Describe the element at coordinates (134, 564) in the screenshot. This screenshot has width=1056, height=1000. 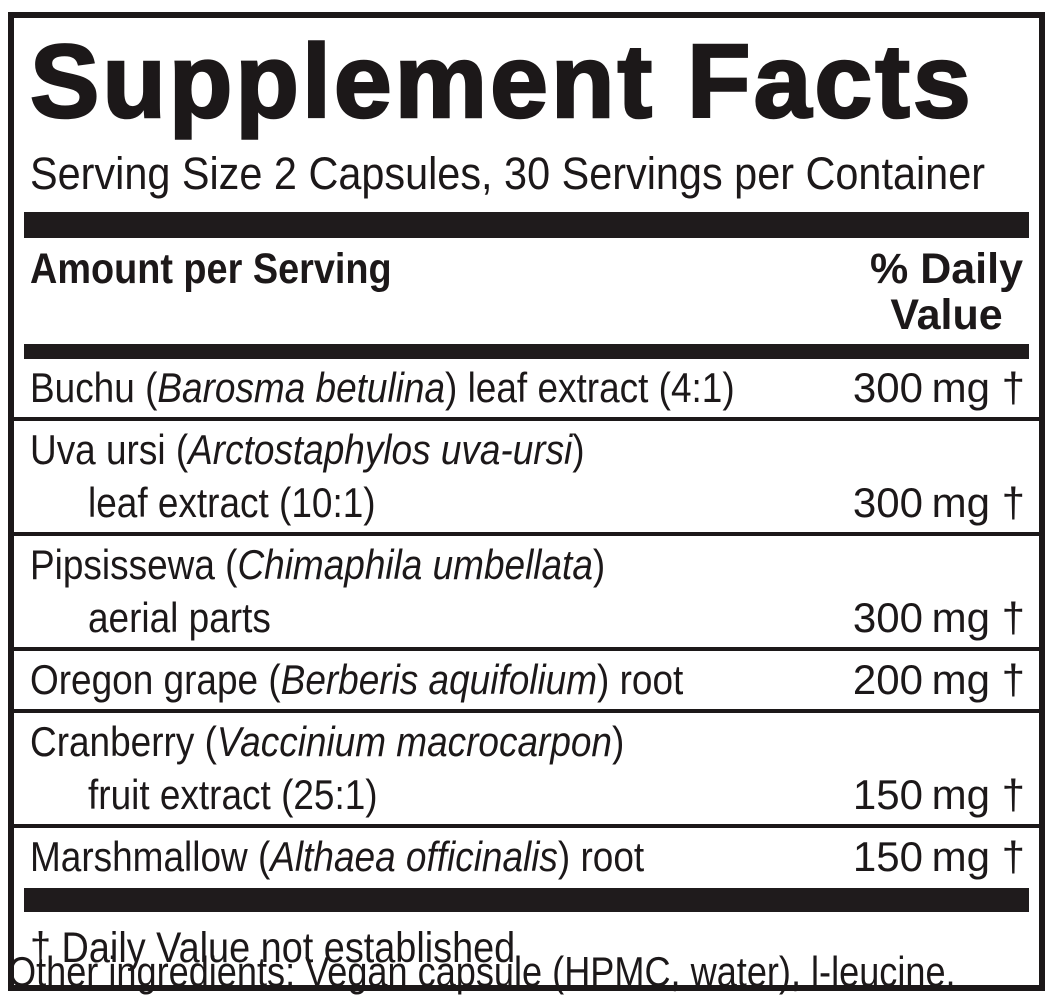
I see `ingredient-name-text: Pipsissewa (` at that location.